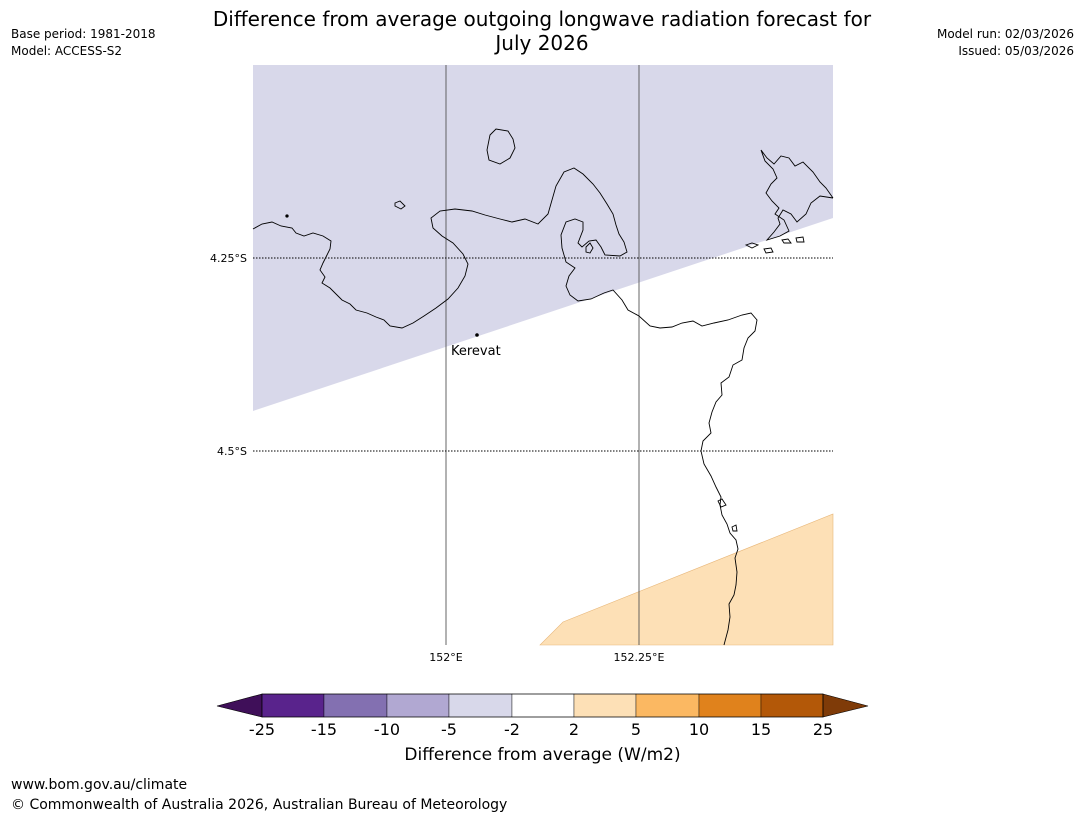  What do you see at coordinates (501, 146) in the screenshot?
I see `island-north` at bounding box center [501, 146].